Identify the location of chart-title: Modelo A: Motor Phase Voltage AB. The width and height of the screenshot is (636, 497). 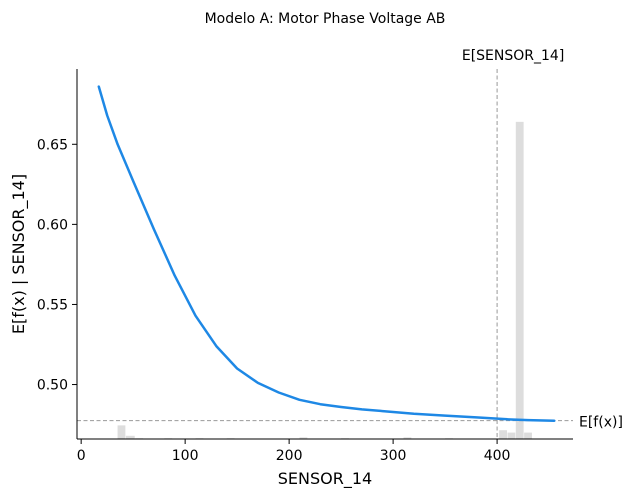
(325, 19).